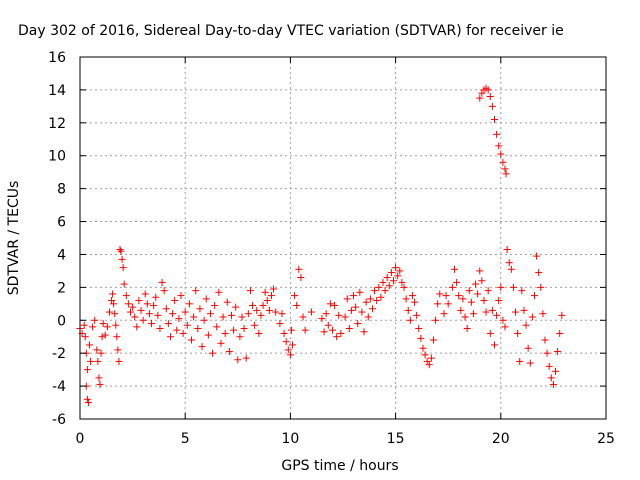 This screenshot has width=640, height=480. I want to click on y-axis-label: SDTVAR / TECUs, so click(14, 238).